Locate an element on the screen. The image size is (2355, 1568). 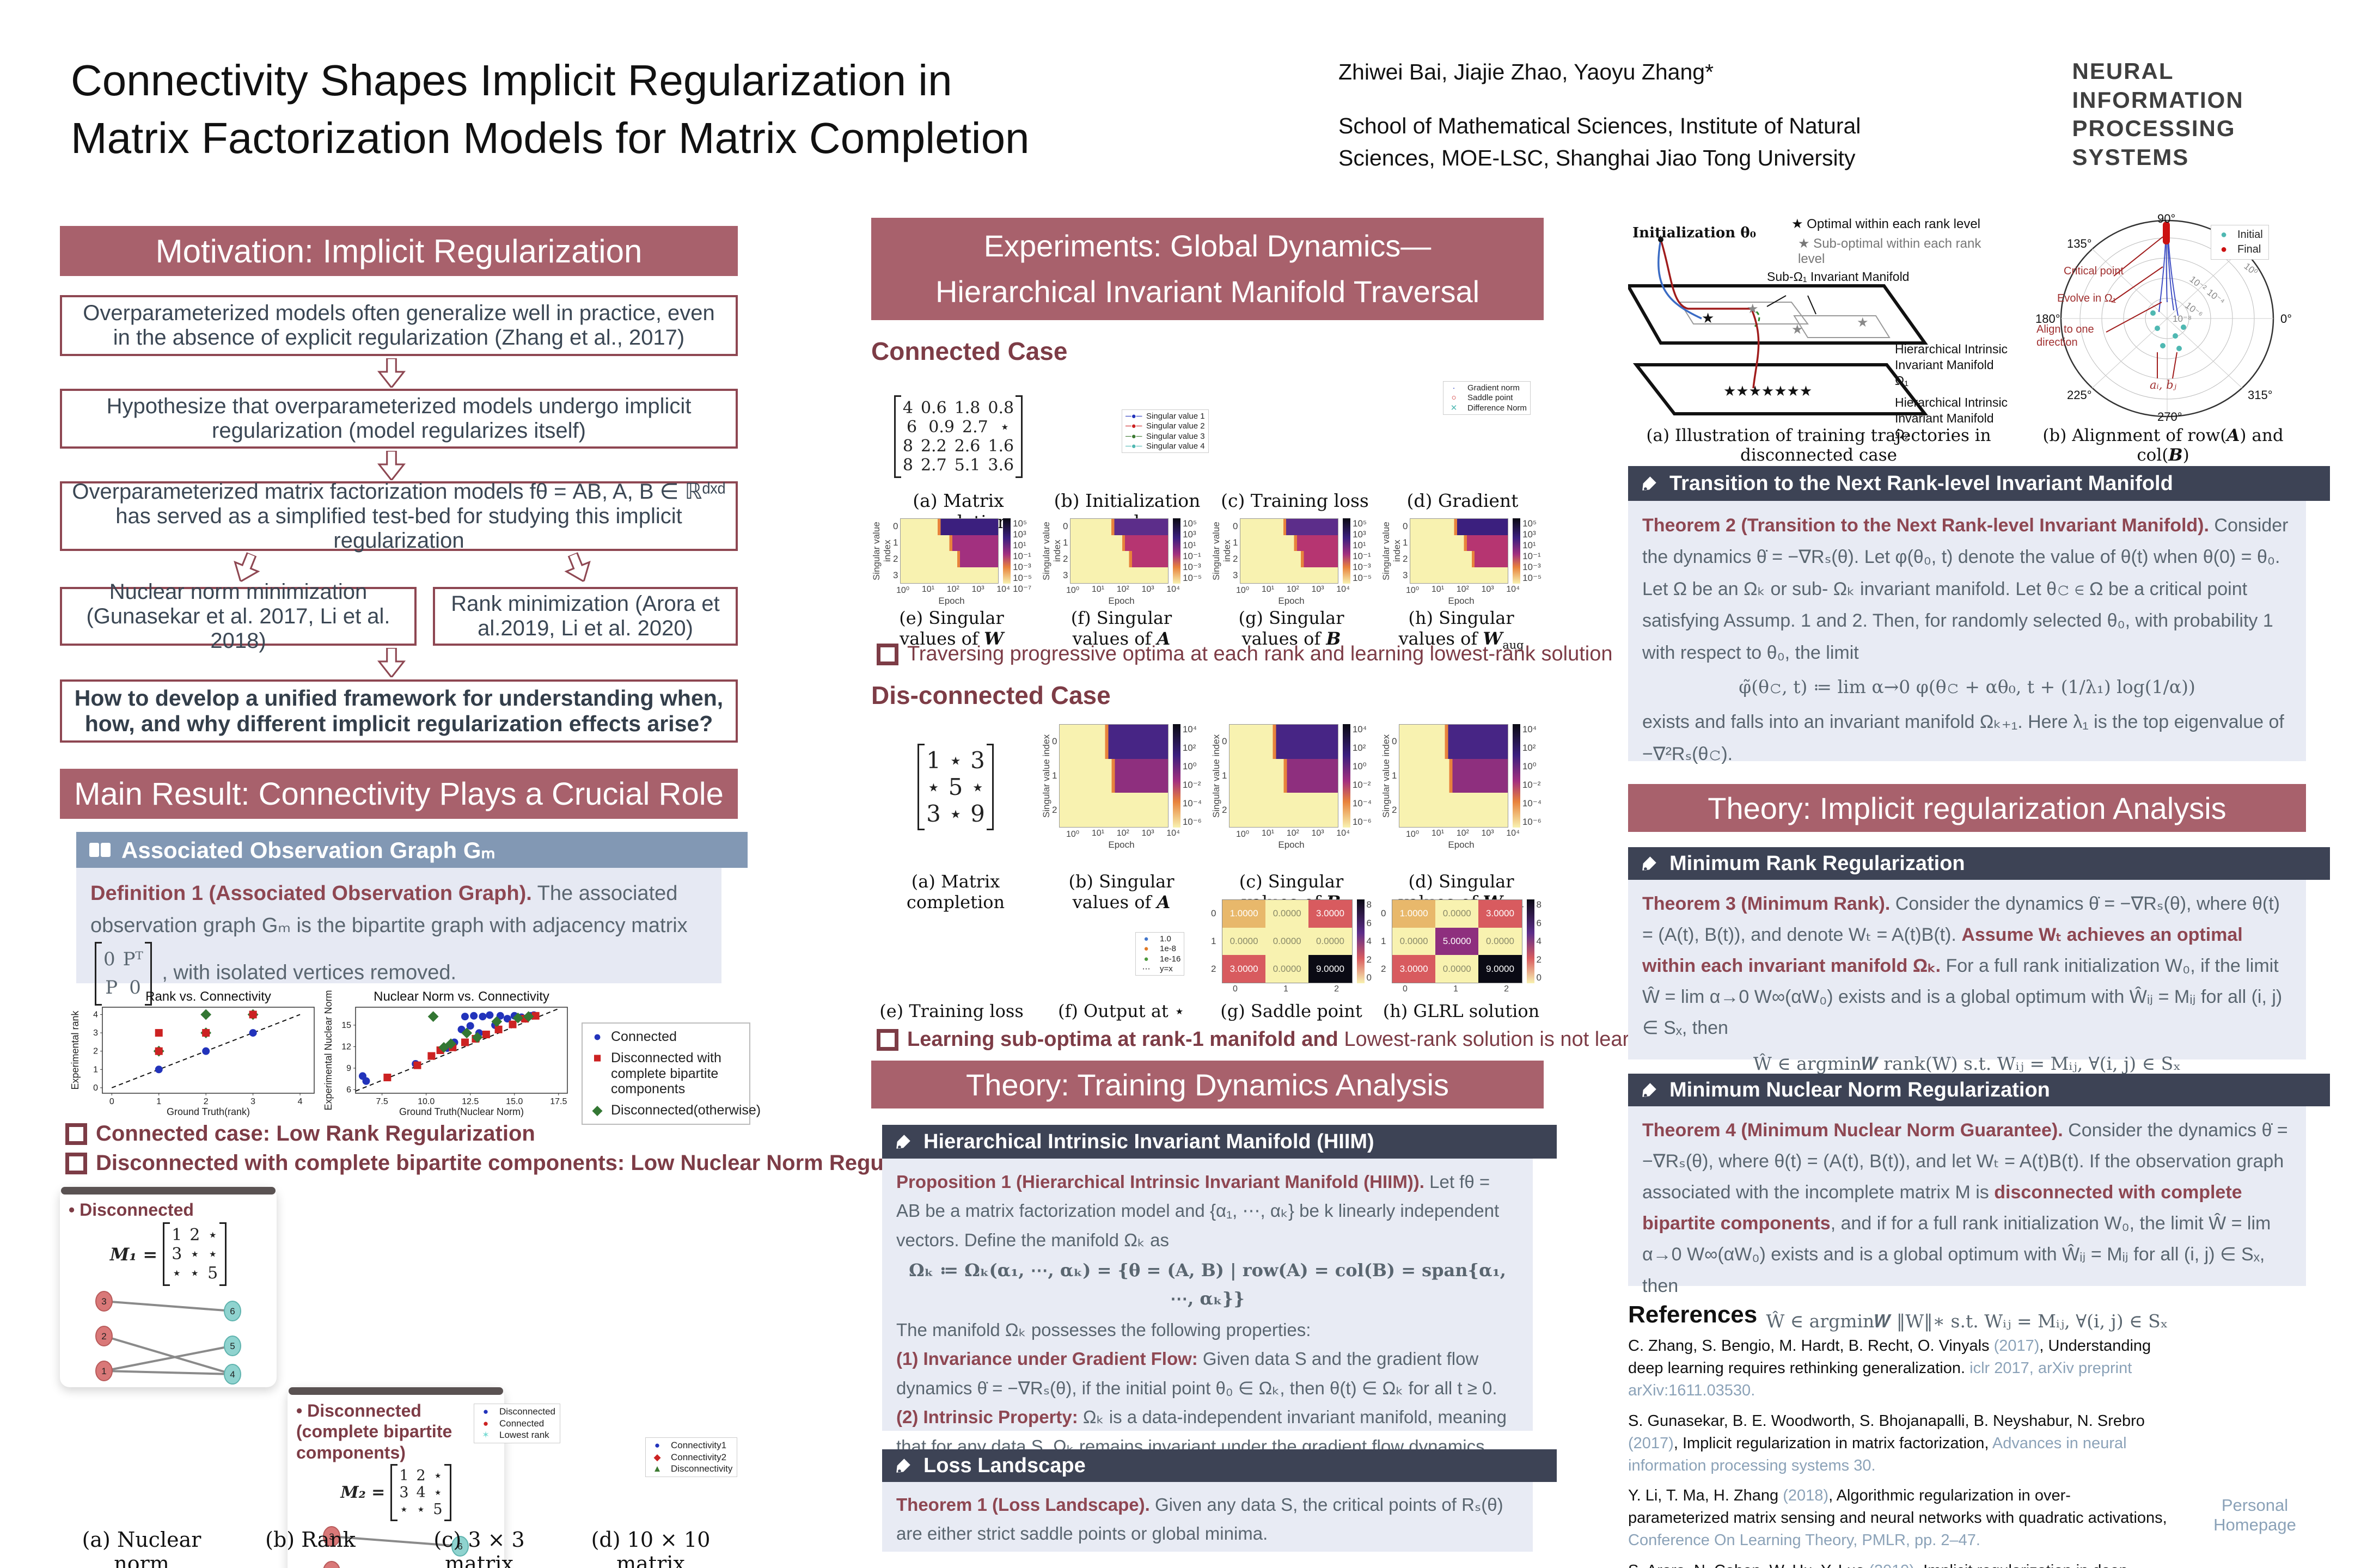
matrix-cell: 9 is located at coordinates (977, 813).